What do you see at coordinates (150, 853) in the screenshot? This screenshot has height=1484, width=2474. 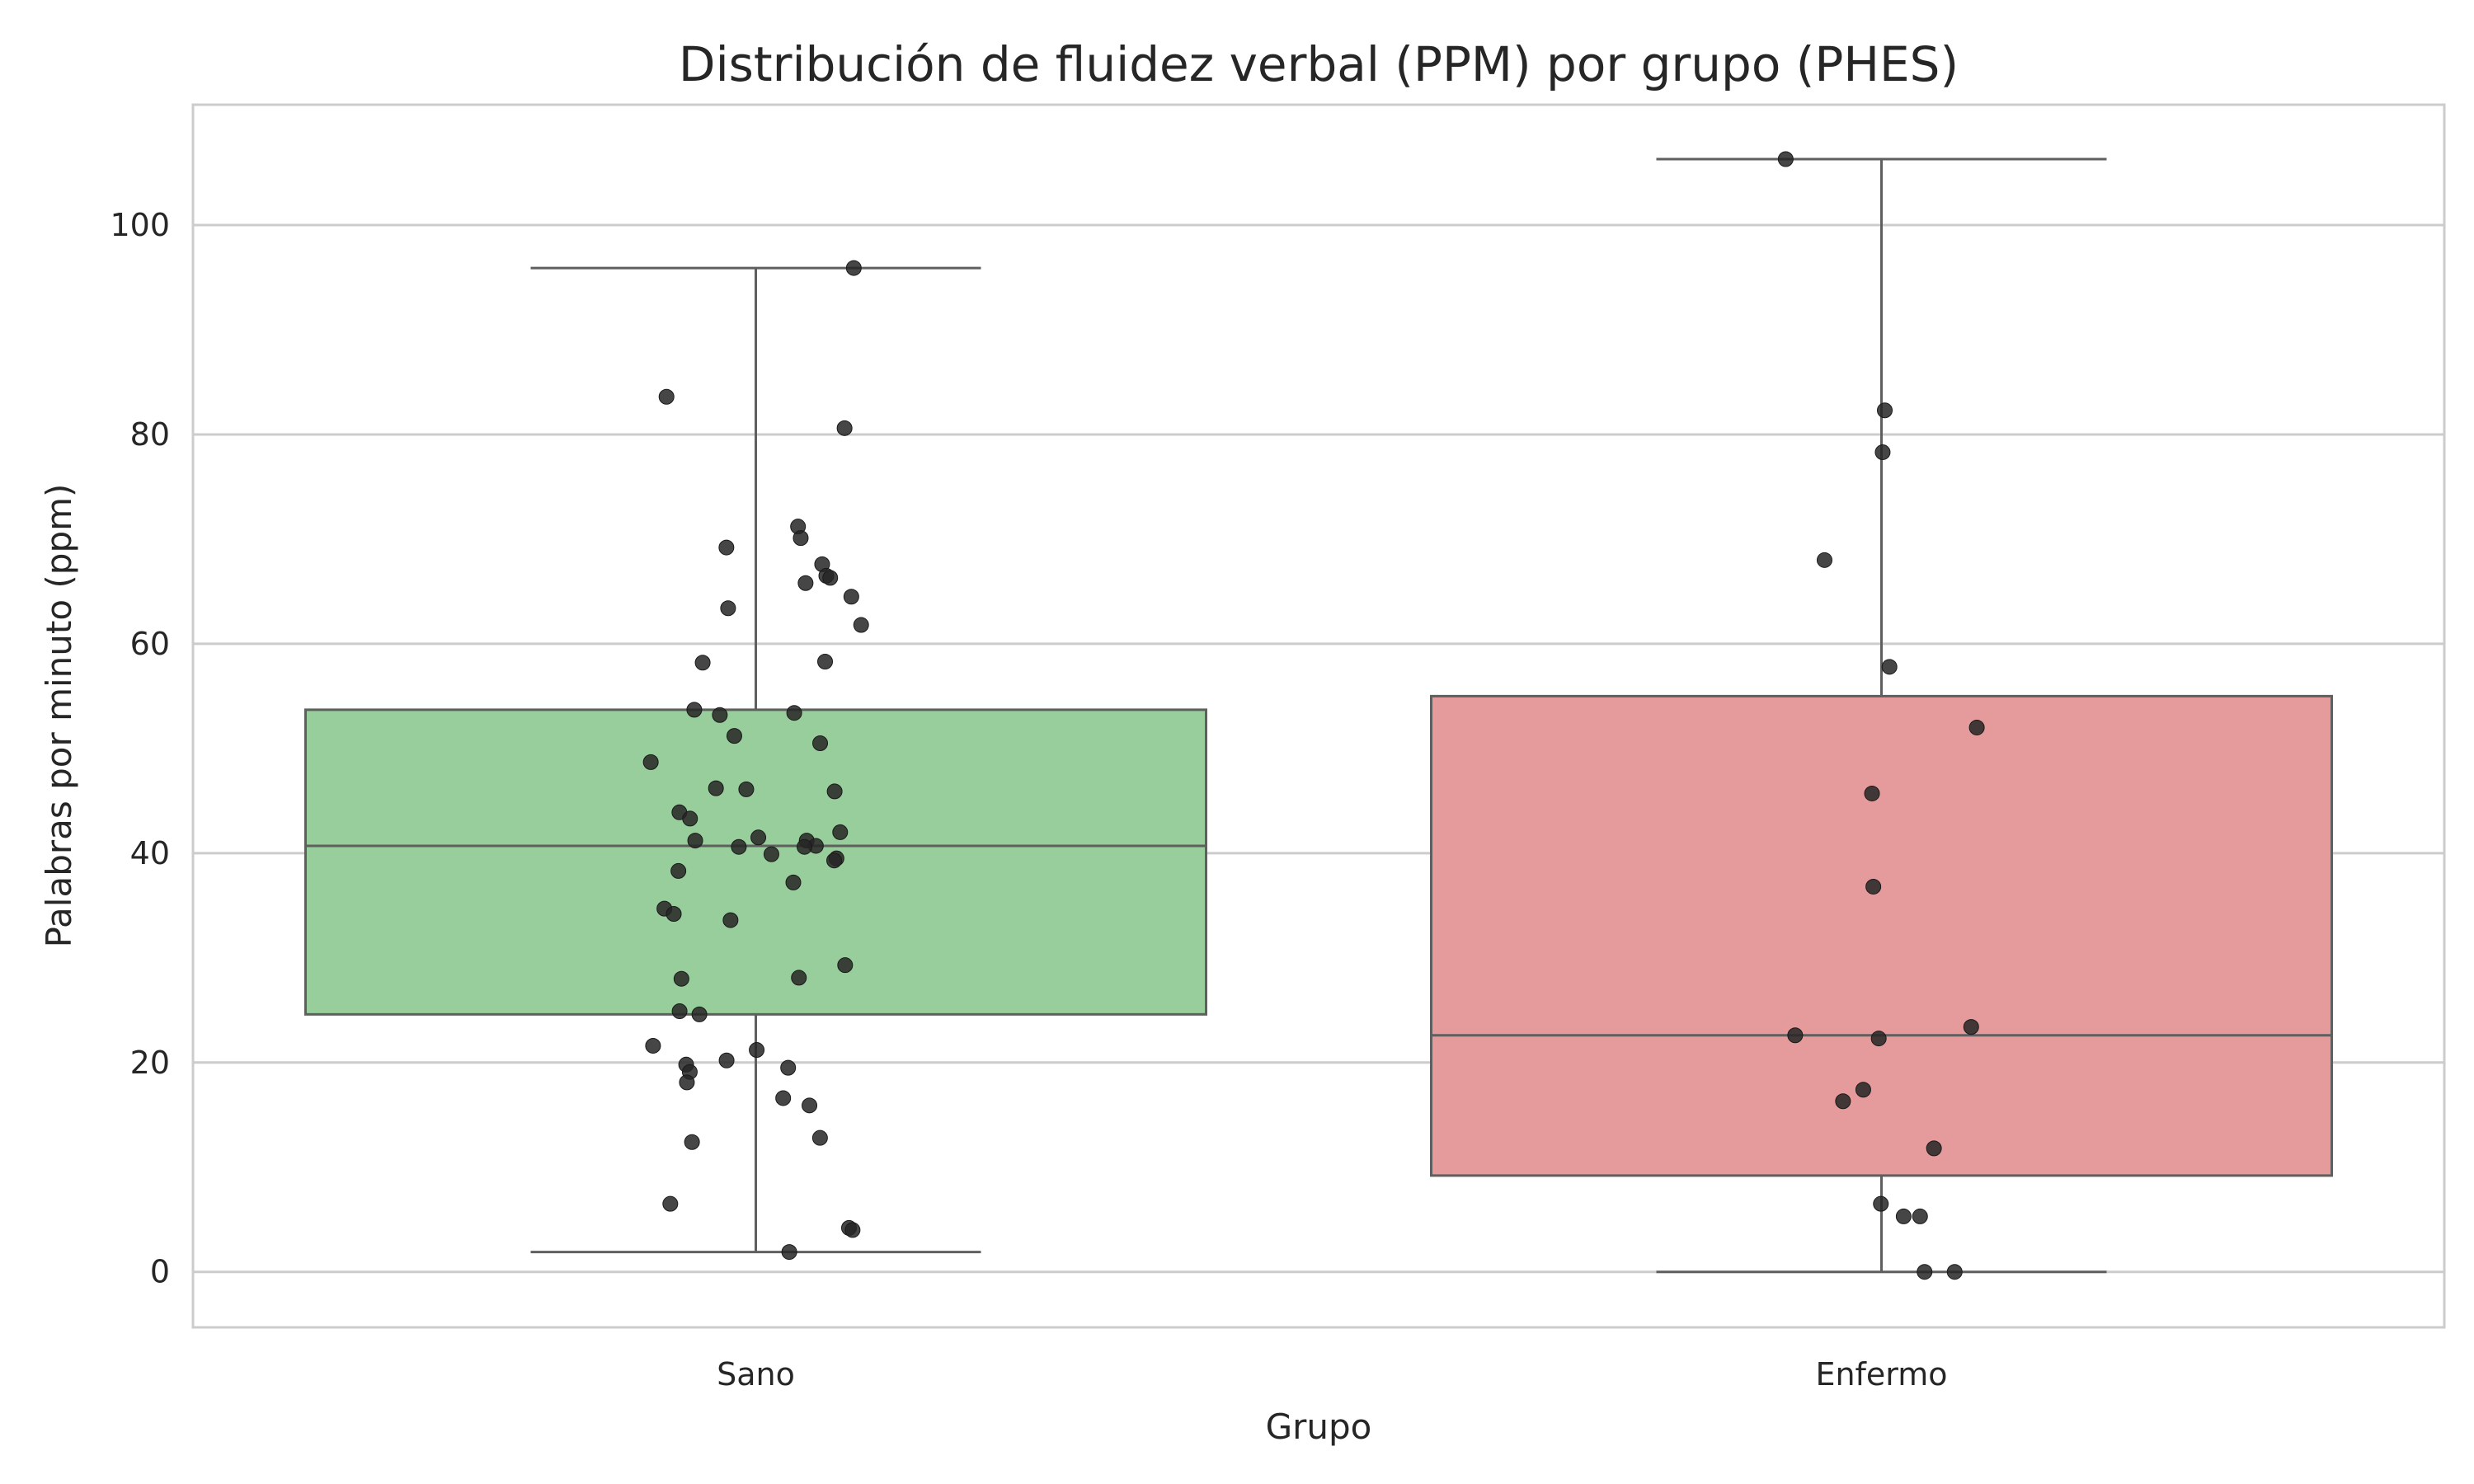 I see `y-tick-label: 40` at bounding box center [150, 853].